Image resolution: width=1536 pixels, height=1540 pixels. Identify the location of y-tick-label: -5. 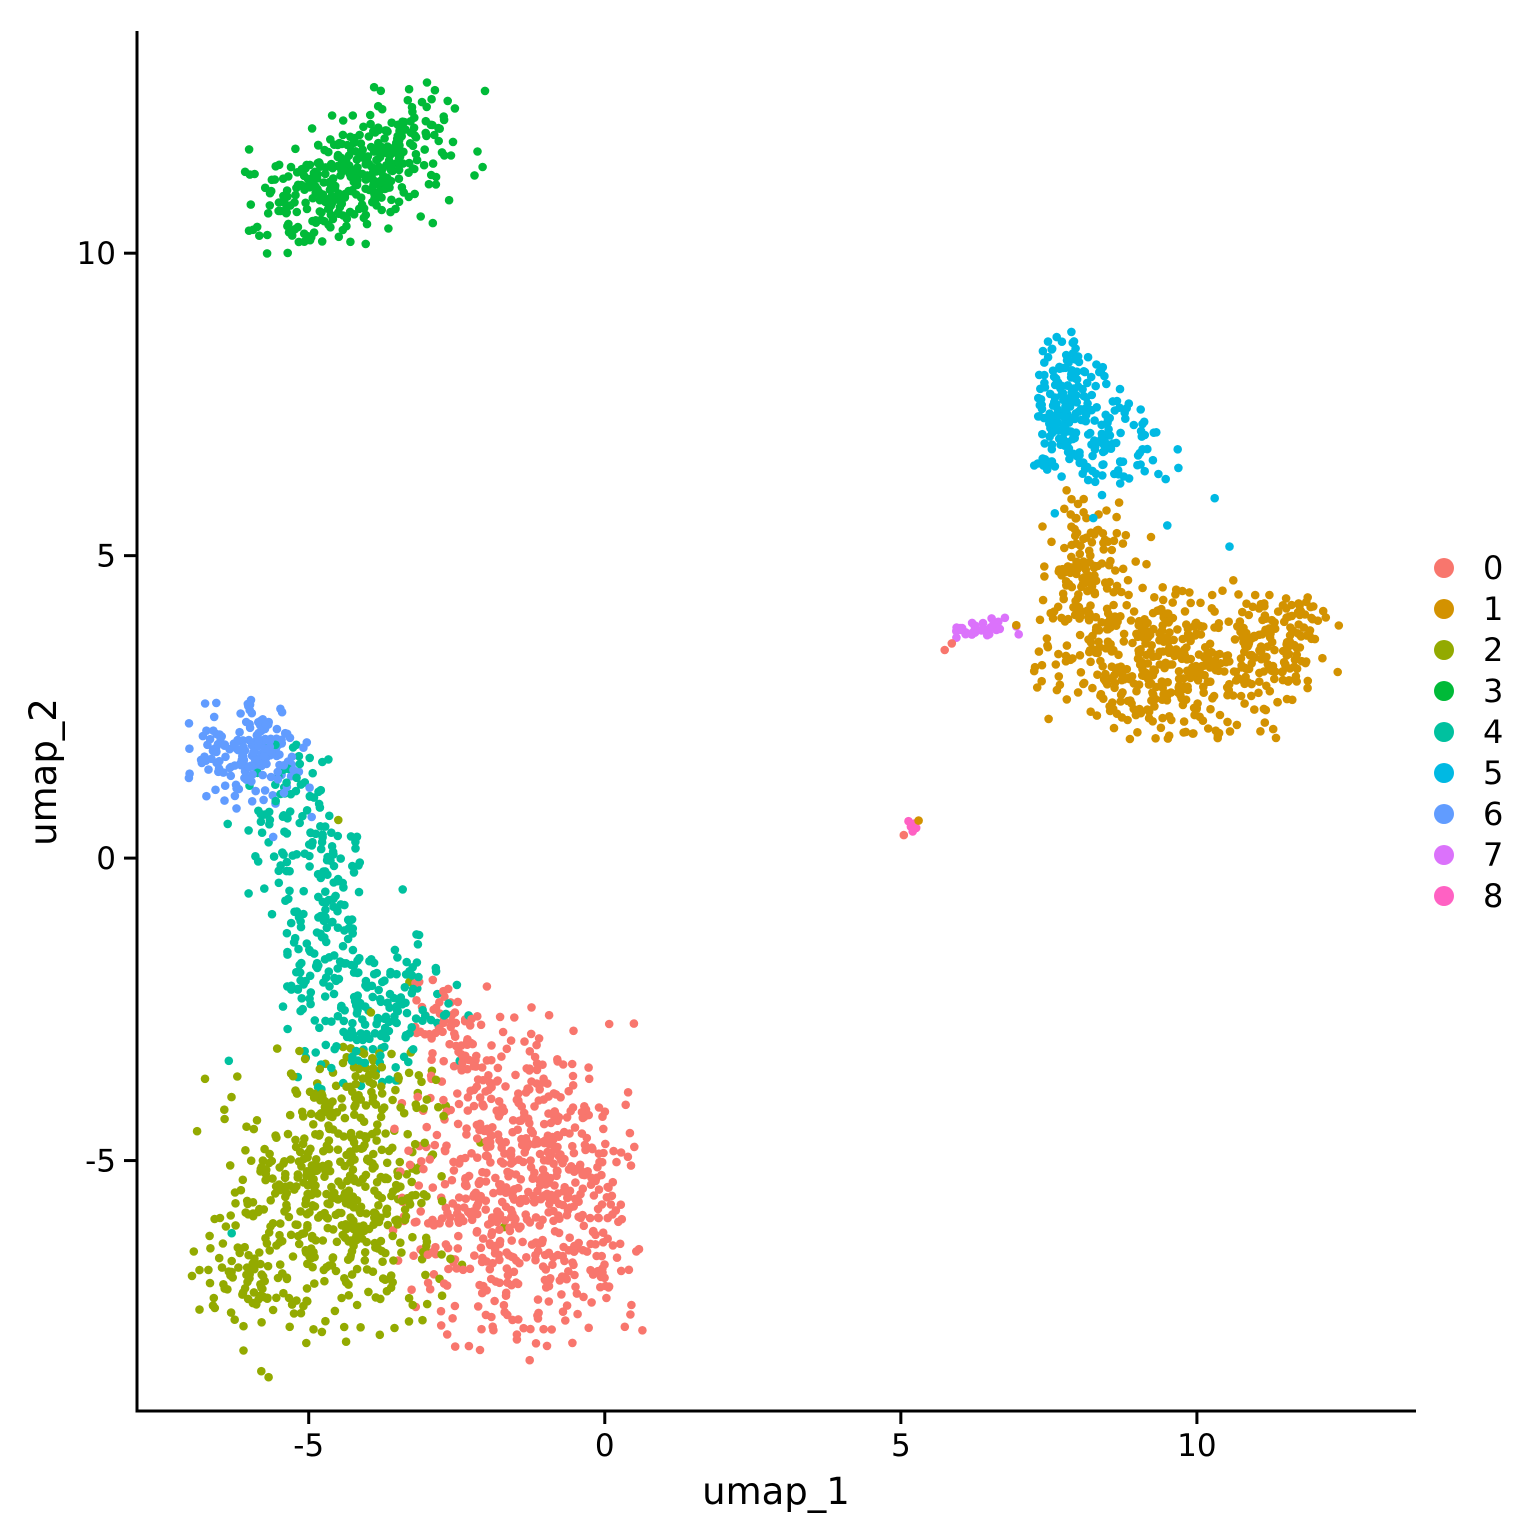
(100, 1162).